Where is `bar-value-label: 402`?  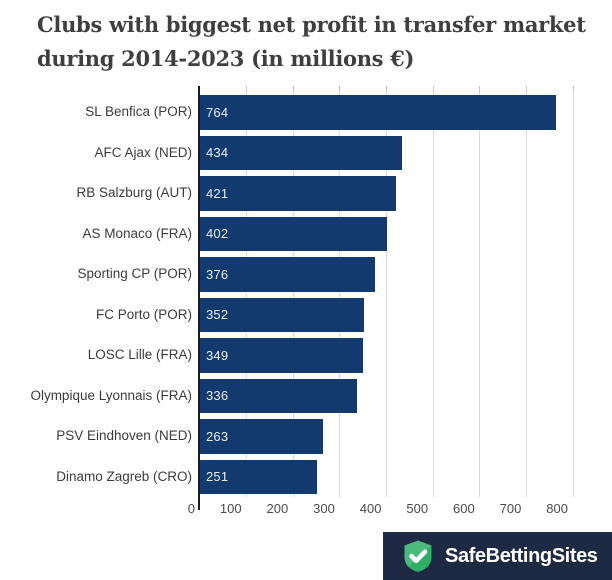 bar-value-label: 402 is located at coordinates (217, 234).